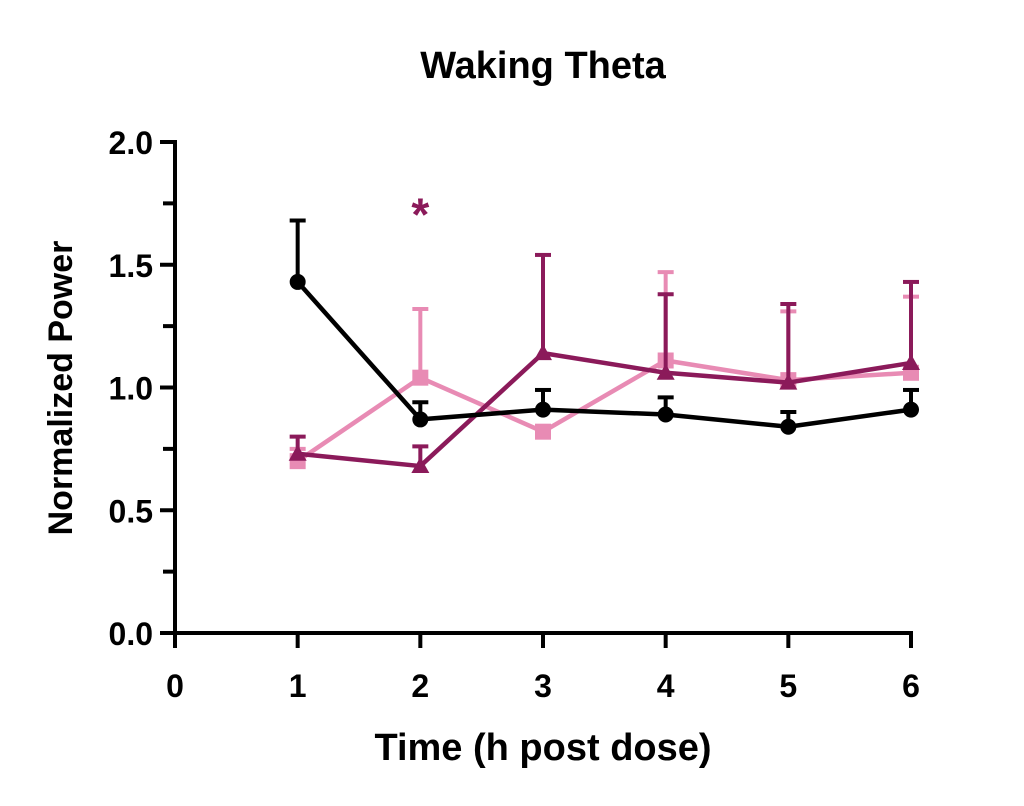  I want to click on x-axis-label: Time (h post dose), so click(542, 748).